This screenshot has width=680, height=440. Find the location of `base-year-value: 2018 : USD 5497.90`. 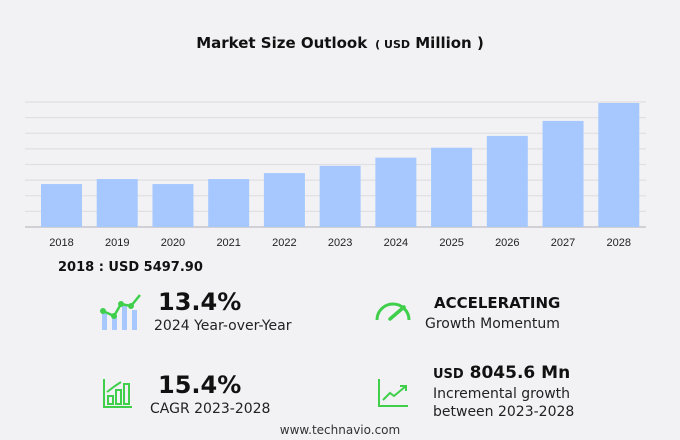

base-year-value: 2018 : USD 5497.90 is located at coordinates (130, 267).